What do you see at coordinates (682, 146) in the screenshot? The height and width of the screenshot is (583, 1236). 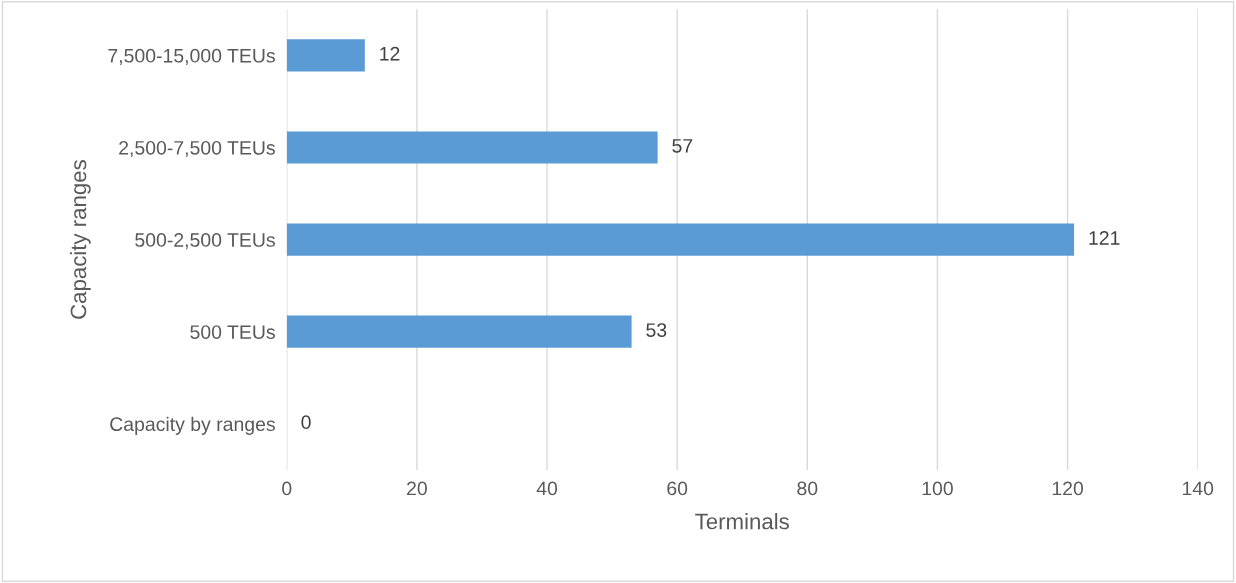 I see `data-label: 57` at bounding box center [682, 146].